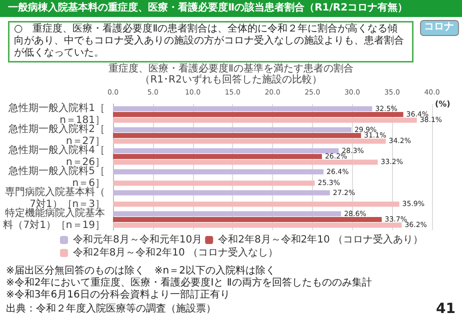  Describe the element at coordinates (111, 308) in the screenshot. I see `source-note: 出典：令和２年度入院医療等の調査（施設票）` at that location.